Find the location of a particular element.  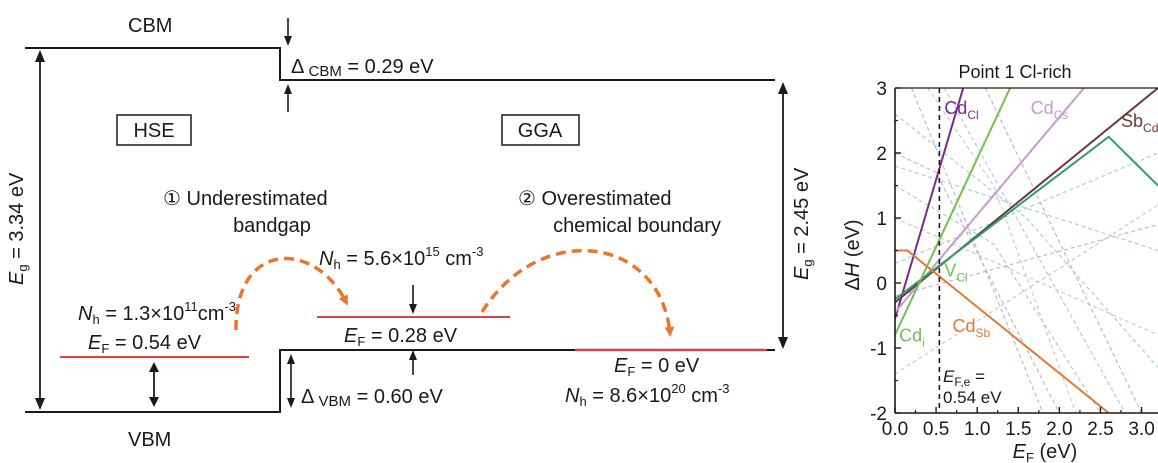

delta-cbm-arrows is located at coordinates (288, 65).